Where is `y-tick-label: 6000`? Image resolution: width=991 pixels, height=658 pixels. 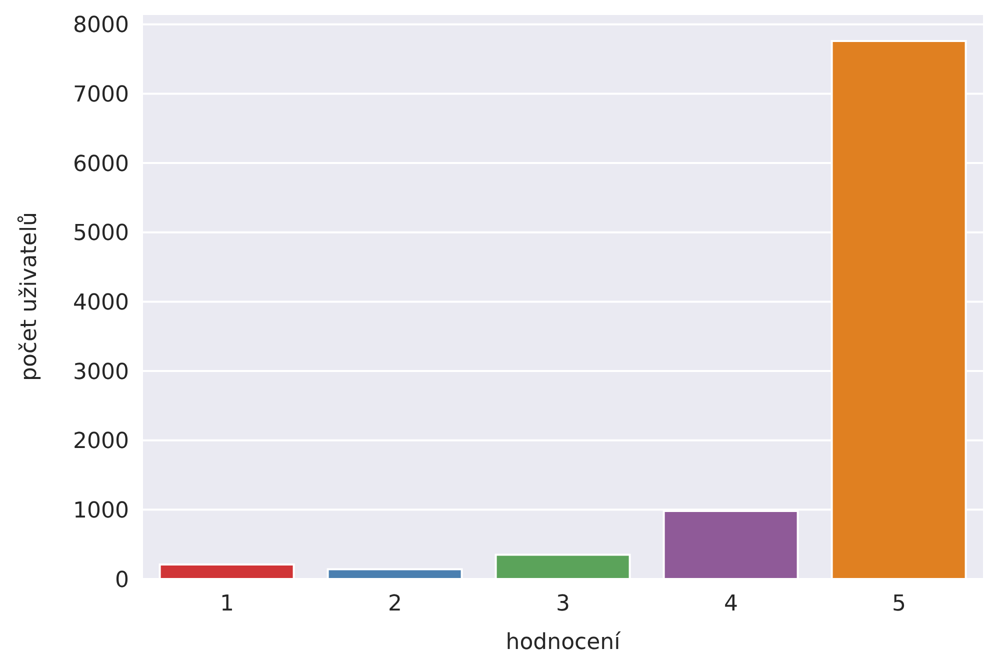 y-tick-label: 6000 is located at coordinates (101, 164).